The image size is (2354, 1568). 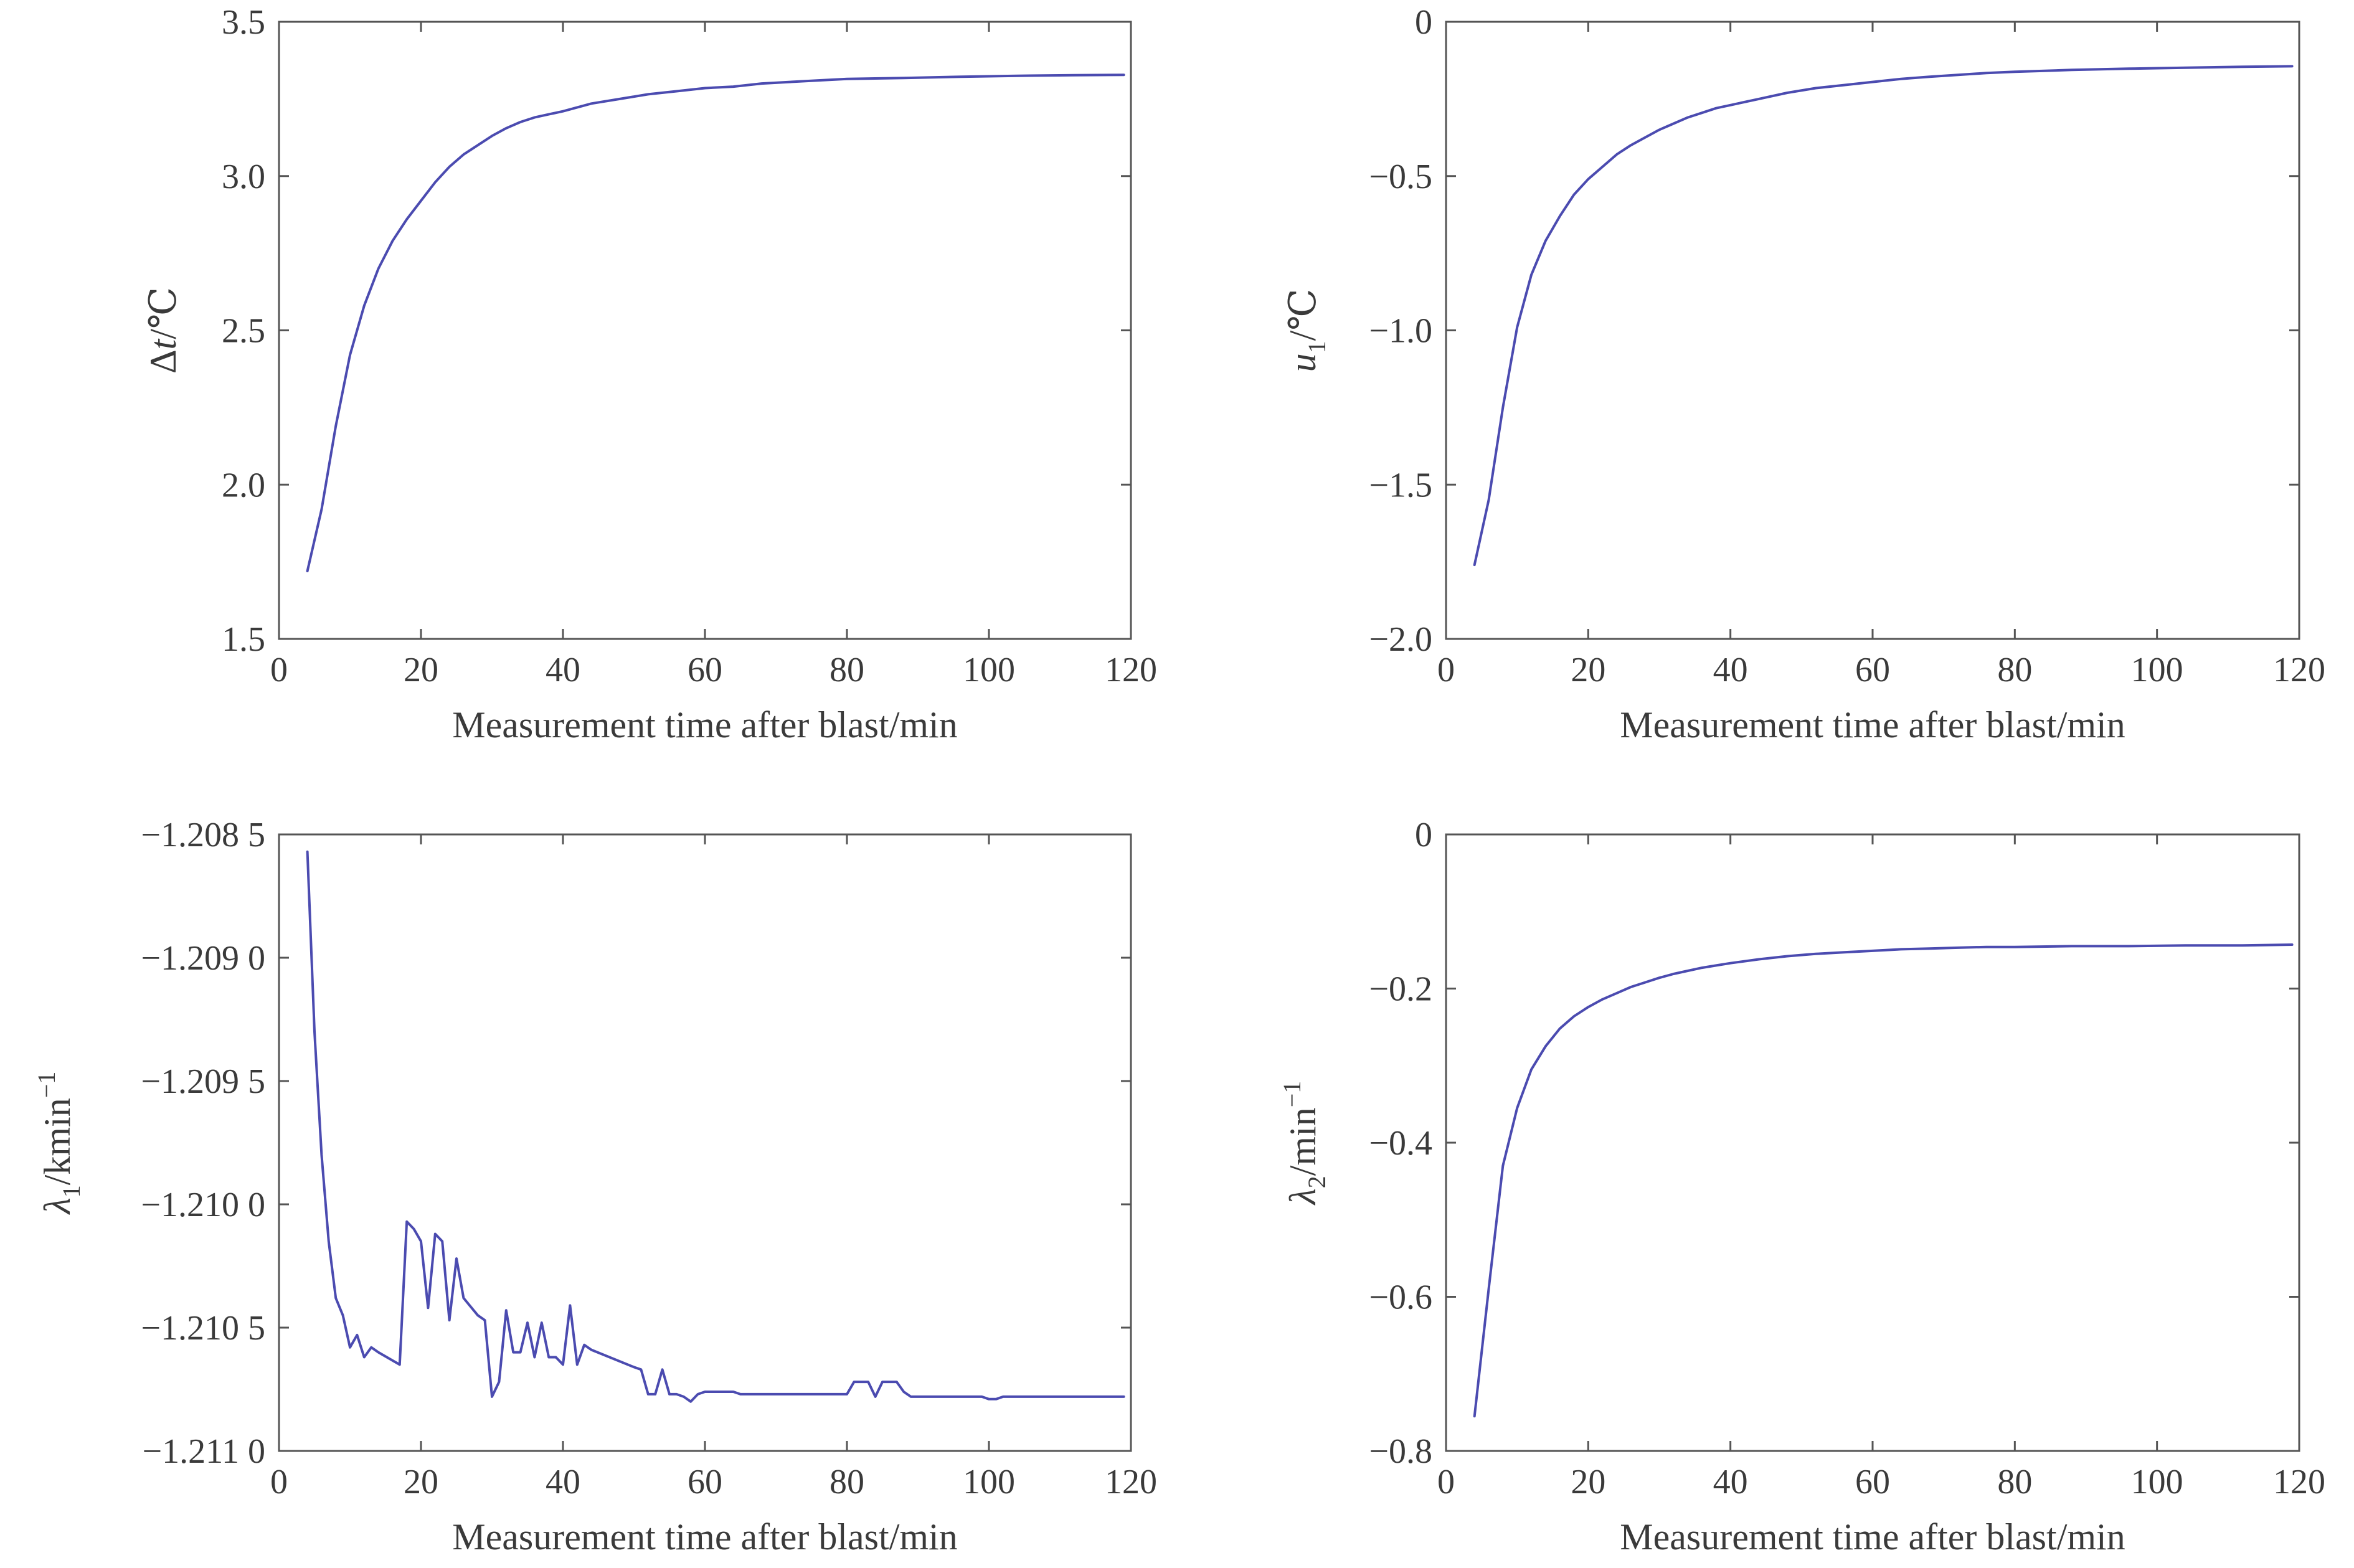 I want to click on y-axis-title-variable: λ, so click(x=1302, y=1197).